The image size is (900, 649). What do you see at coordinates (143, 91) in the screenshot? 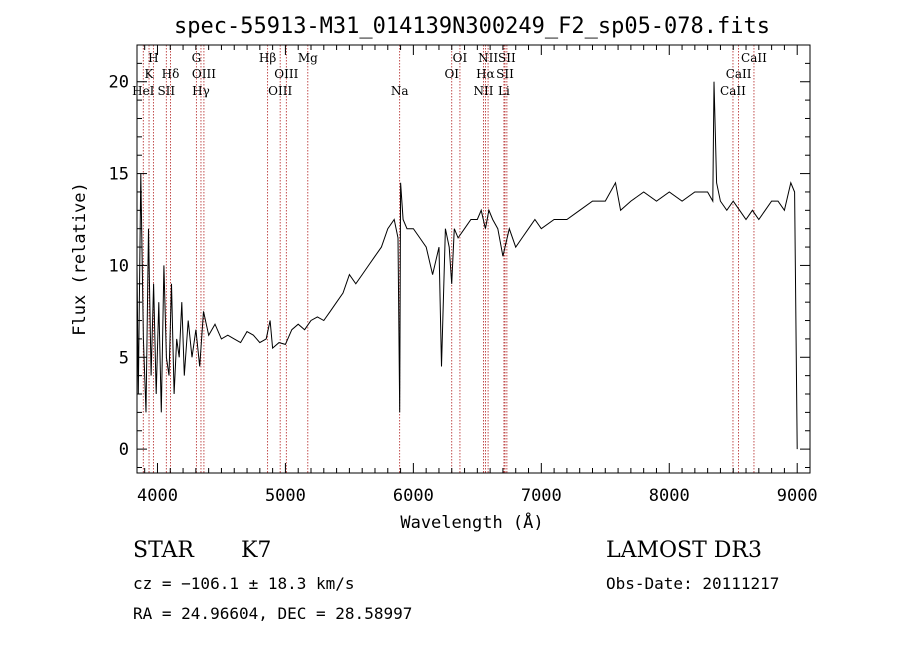
I see `spectral-line-label: HeI` at bounding box center [143, 91].